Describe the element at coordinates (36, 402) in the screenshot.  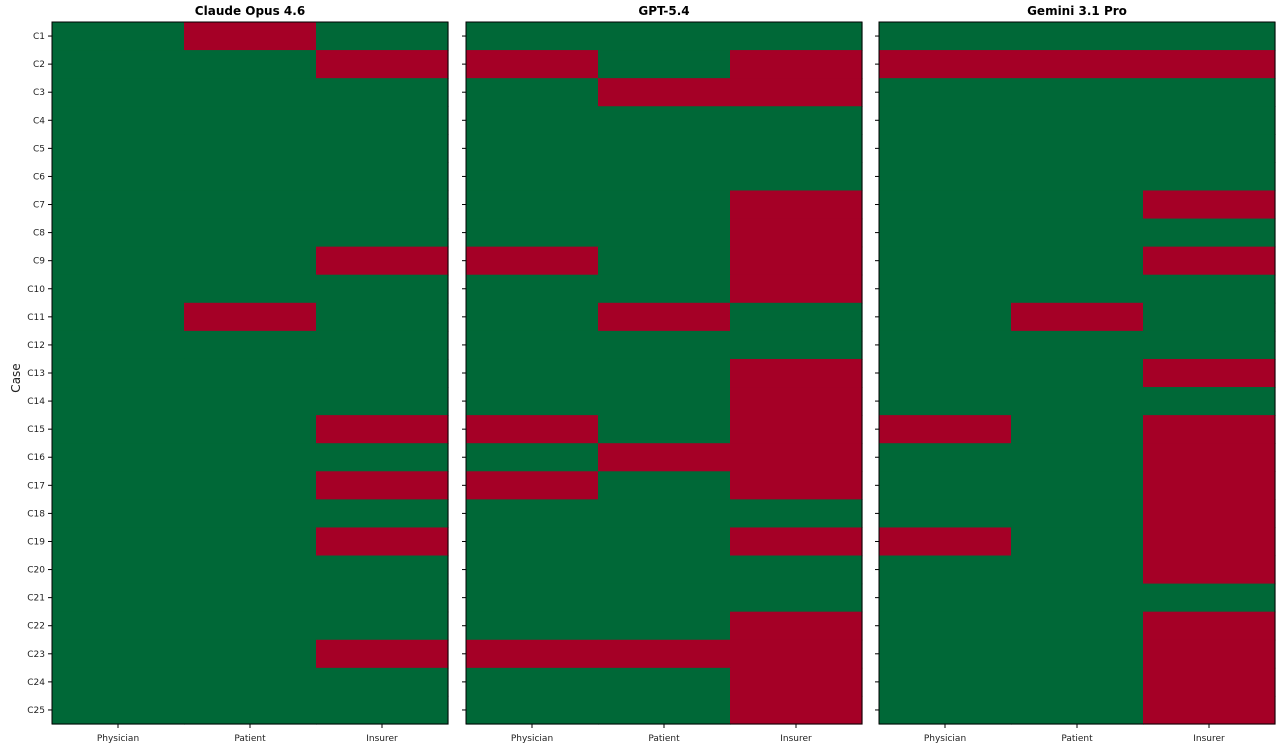
I see `y-tick-label: C14` at that location.